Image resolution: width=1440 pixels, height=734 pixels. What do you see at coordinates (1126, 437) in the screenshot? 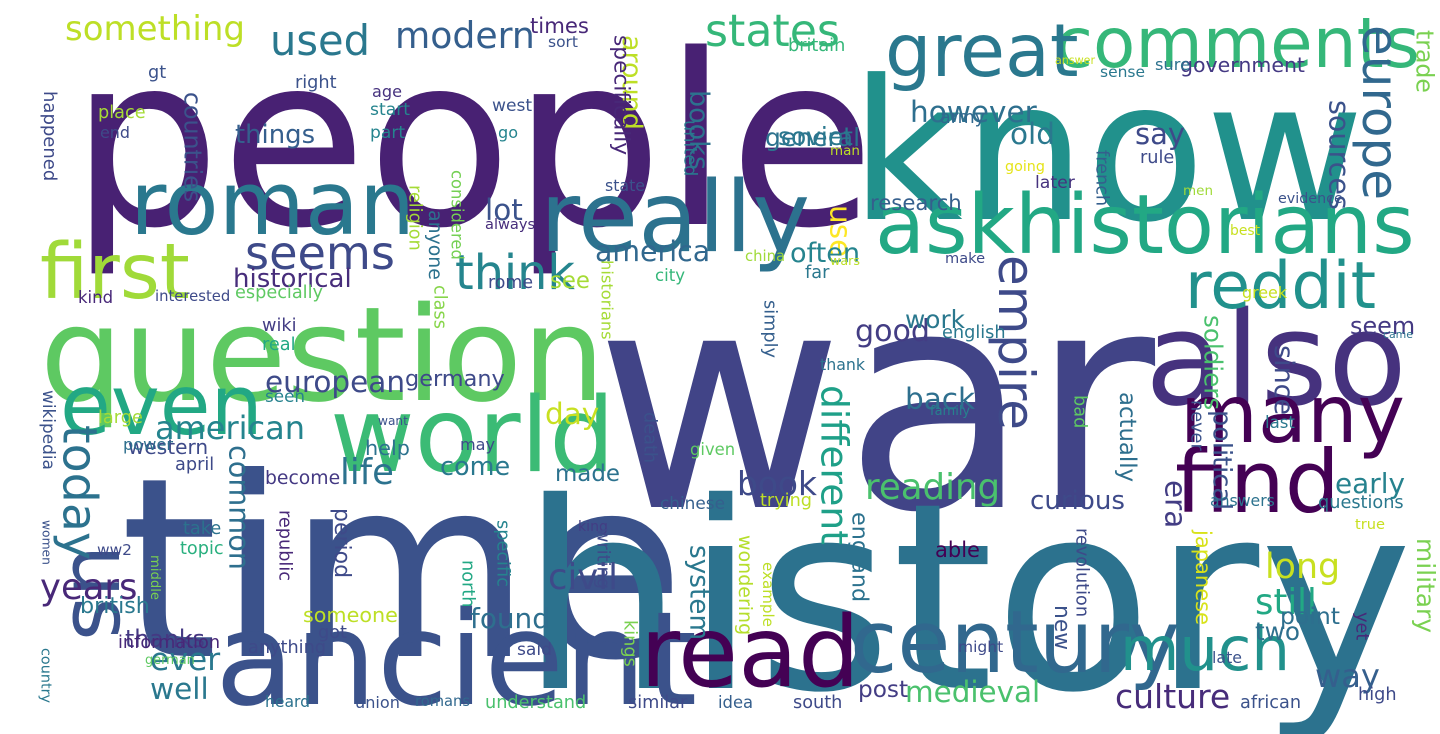
I see `word-actually: actually` at bounding box center [1126, 437].